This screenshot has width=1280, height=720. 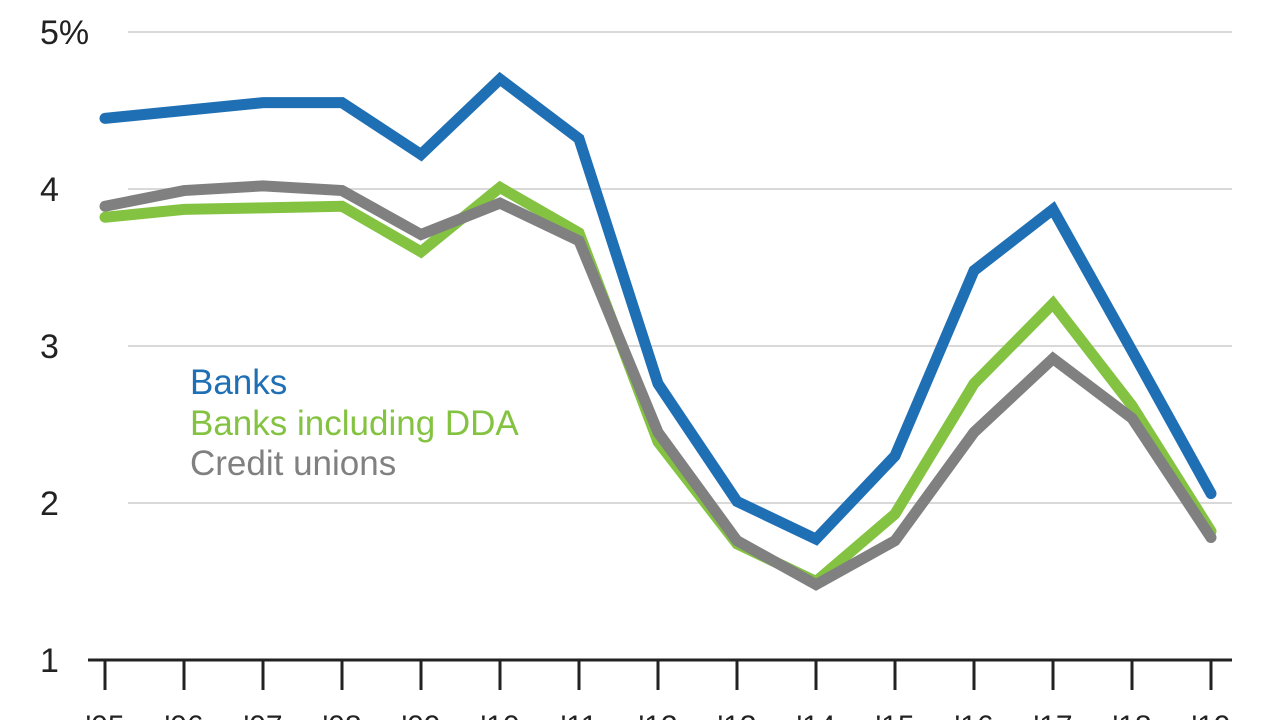 I want to click on legend-entry-banks-including-dda: Banks including DDA, so click(x=354, y=423).